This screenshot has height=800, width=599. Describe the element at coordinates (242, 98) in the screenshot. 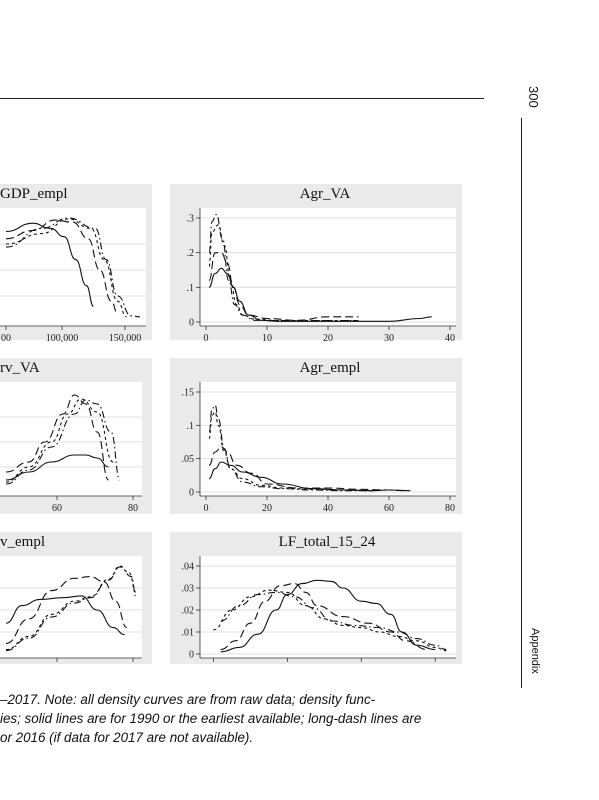

I see `header-rule` at that location.